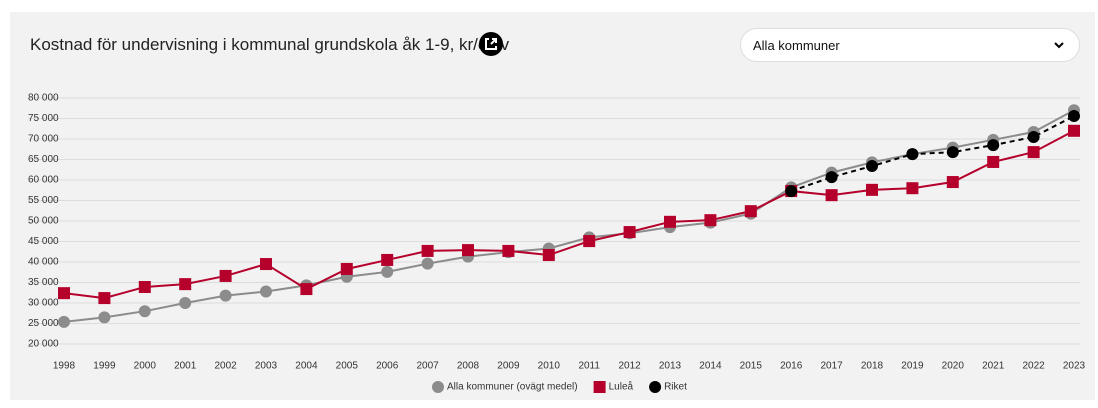 The height and width of the screenshot is (408, 1098). Describe the element at coordinates (387, 366) in the screenshot. I see `x-tick-label: 2006` at that location.